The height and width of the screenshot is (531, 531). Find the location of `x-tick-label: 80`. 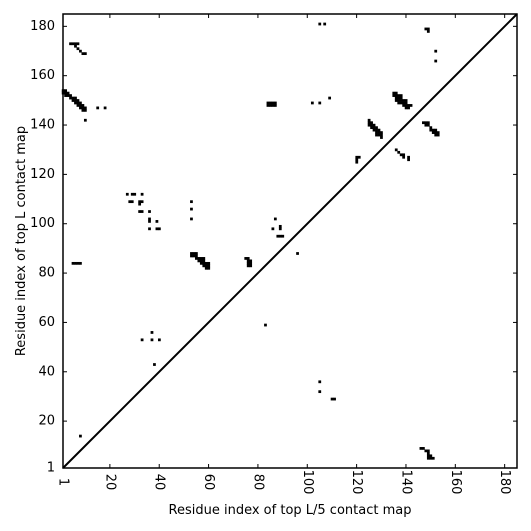

x-tick-label: 80 is located at coordinates (257, 482).